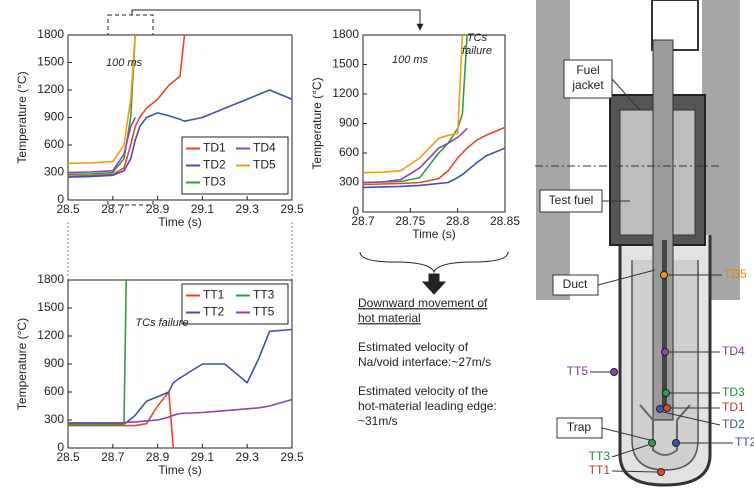 This screenshot has width=754, height=491. Describe the element at coordinates (214, 165) in the screenshot. I see `legend-label: TD2` at that location.